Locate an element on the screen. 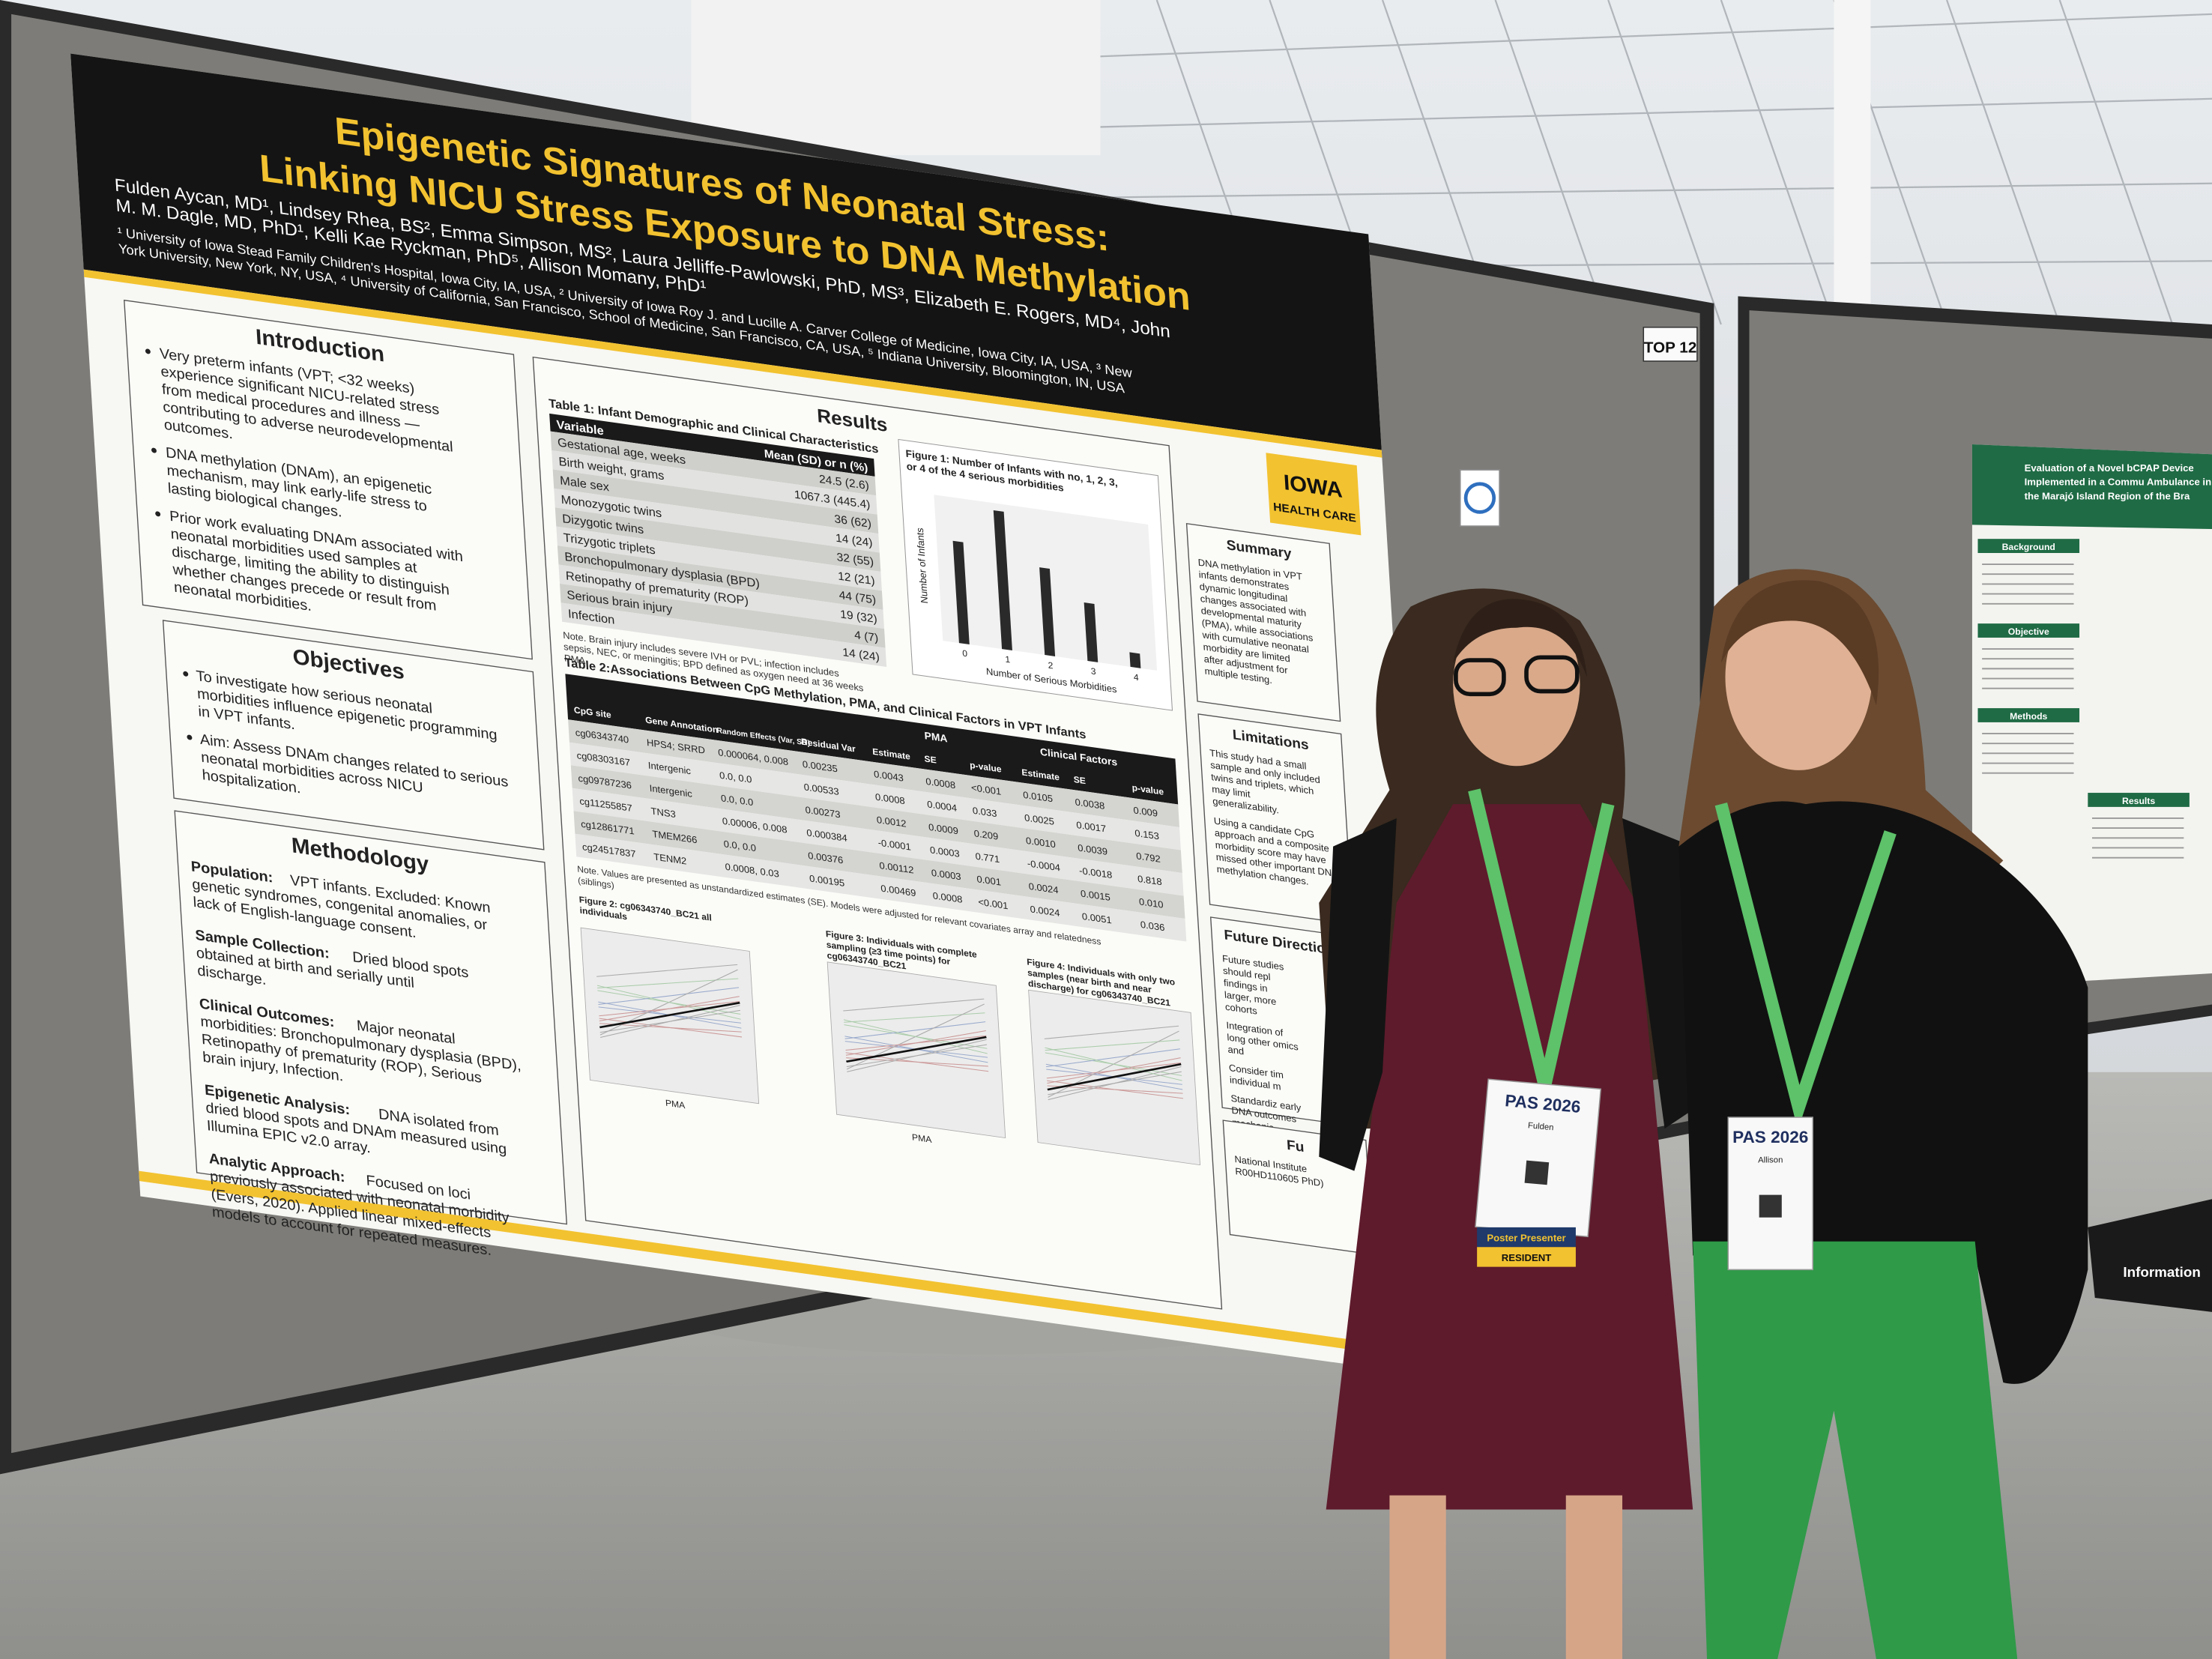 The height and width of the screenshot is (1659, 2212). table-cell: 32 (55) is located at coordinates (855, 560).